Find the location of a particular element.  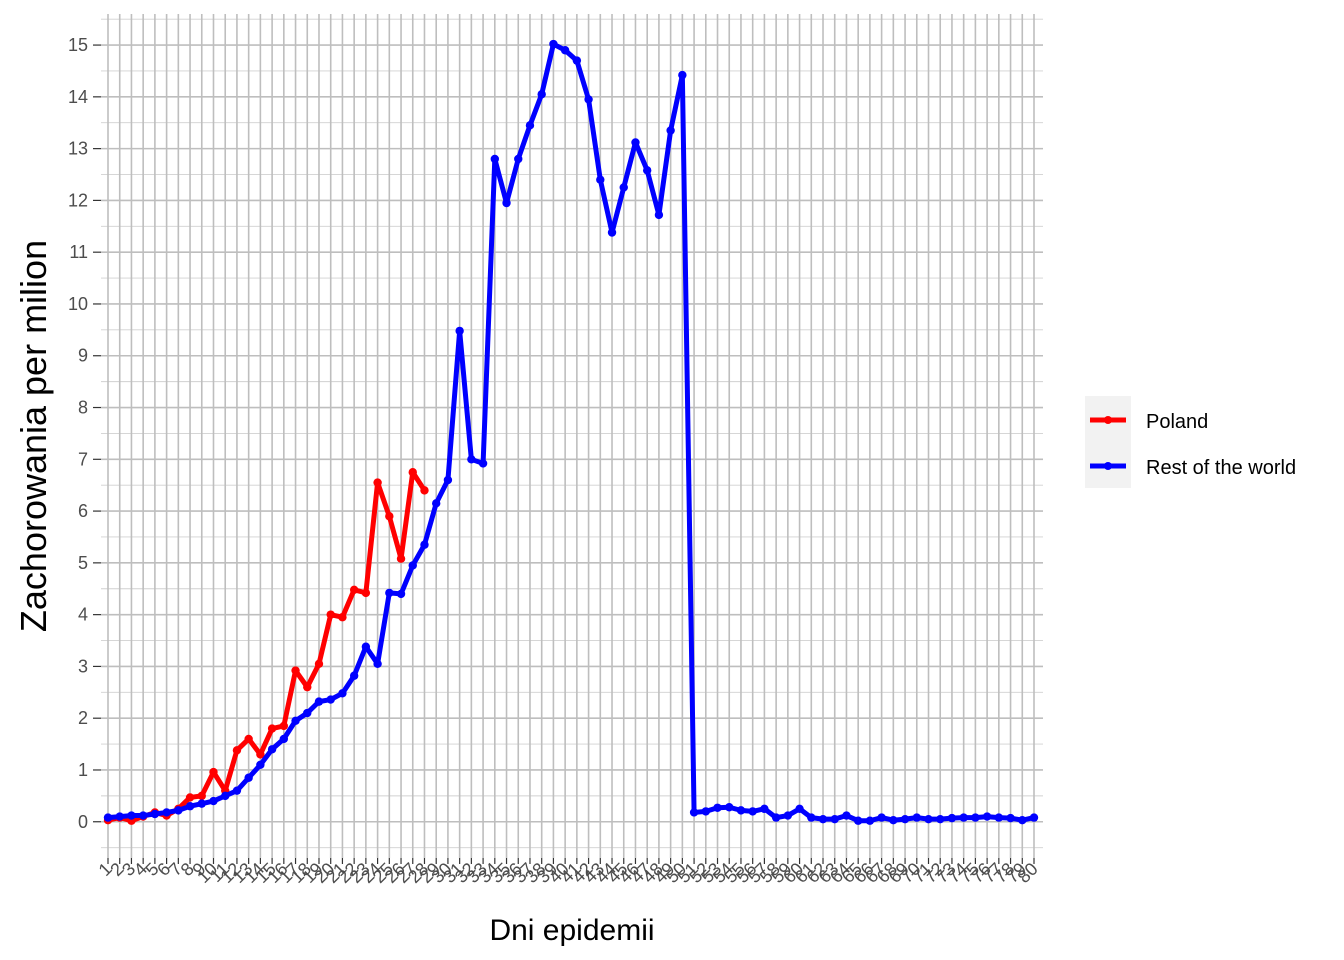

y-tick-label: 5 is located at coordinates (83, 563).